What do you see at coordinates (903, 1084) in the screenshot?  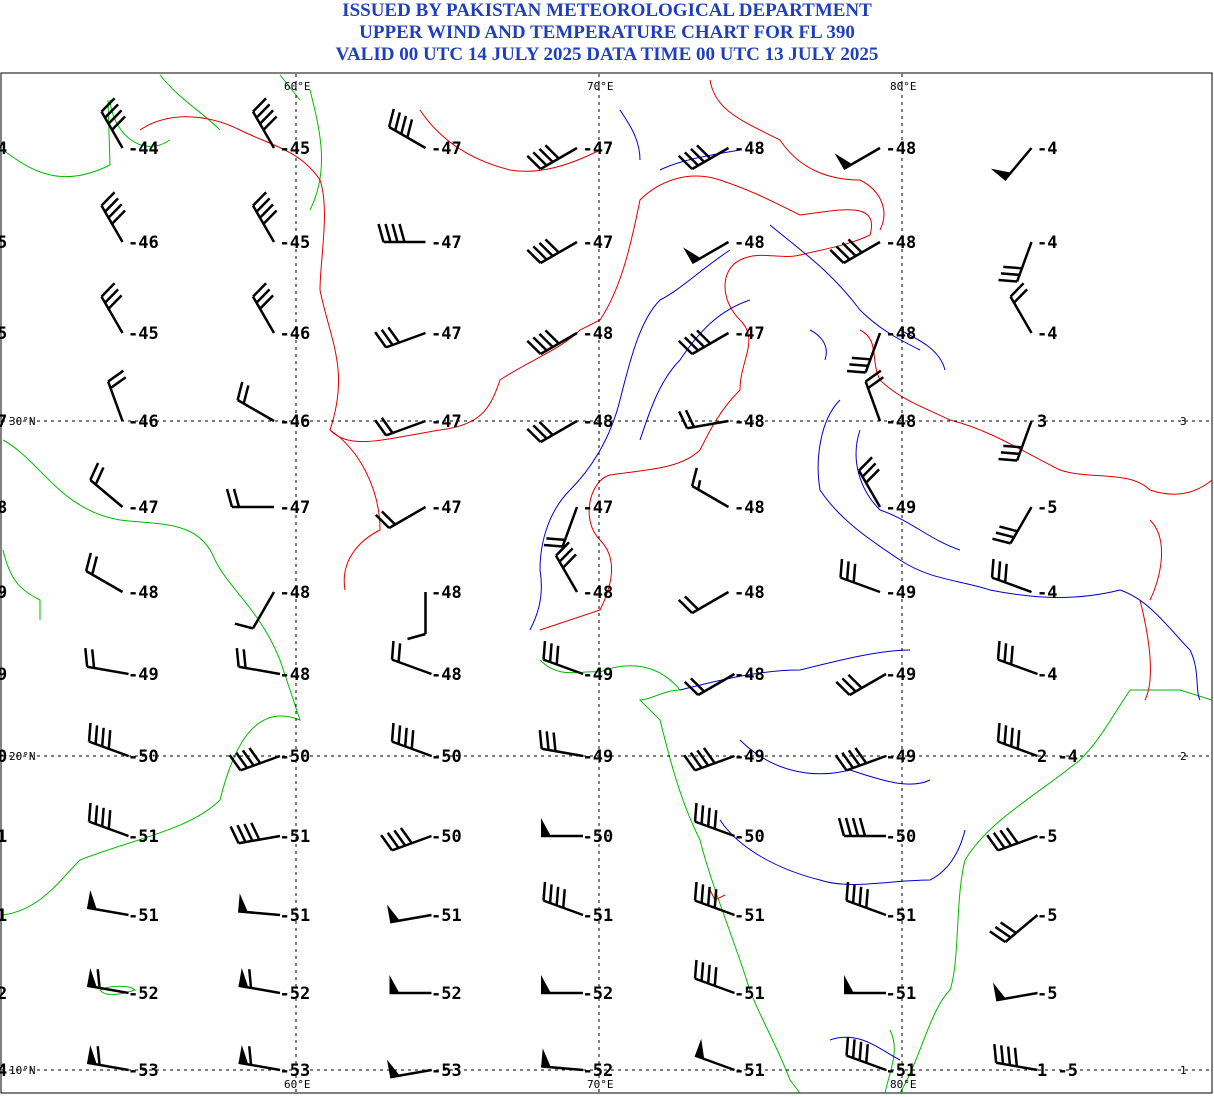 I see `lon-label-bottom: 80°E` at bounding box center [903, 1084].